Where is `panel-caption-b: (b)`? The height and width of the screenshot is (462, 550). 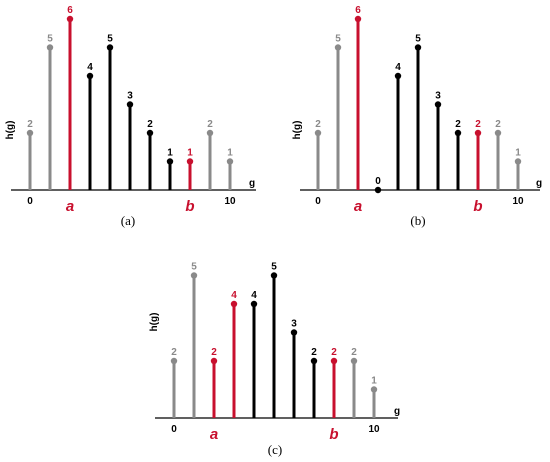
panel-caption-b: (b) is located at coordinates (417, 220).